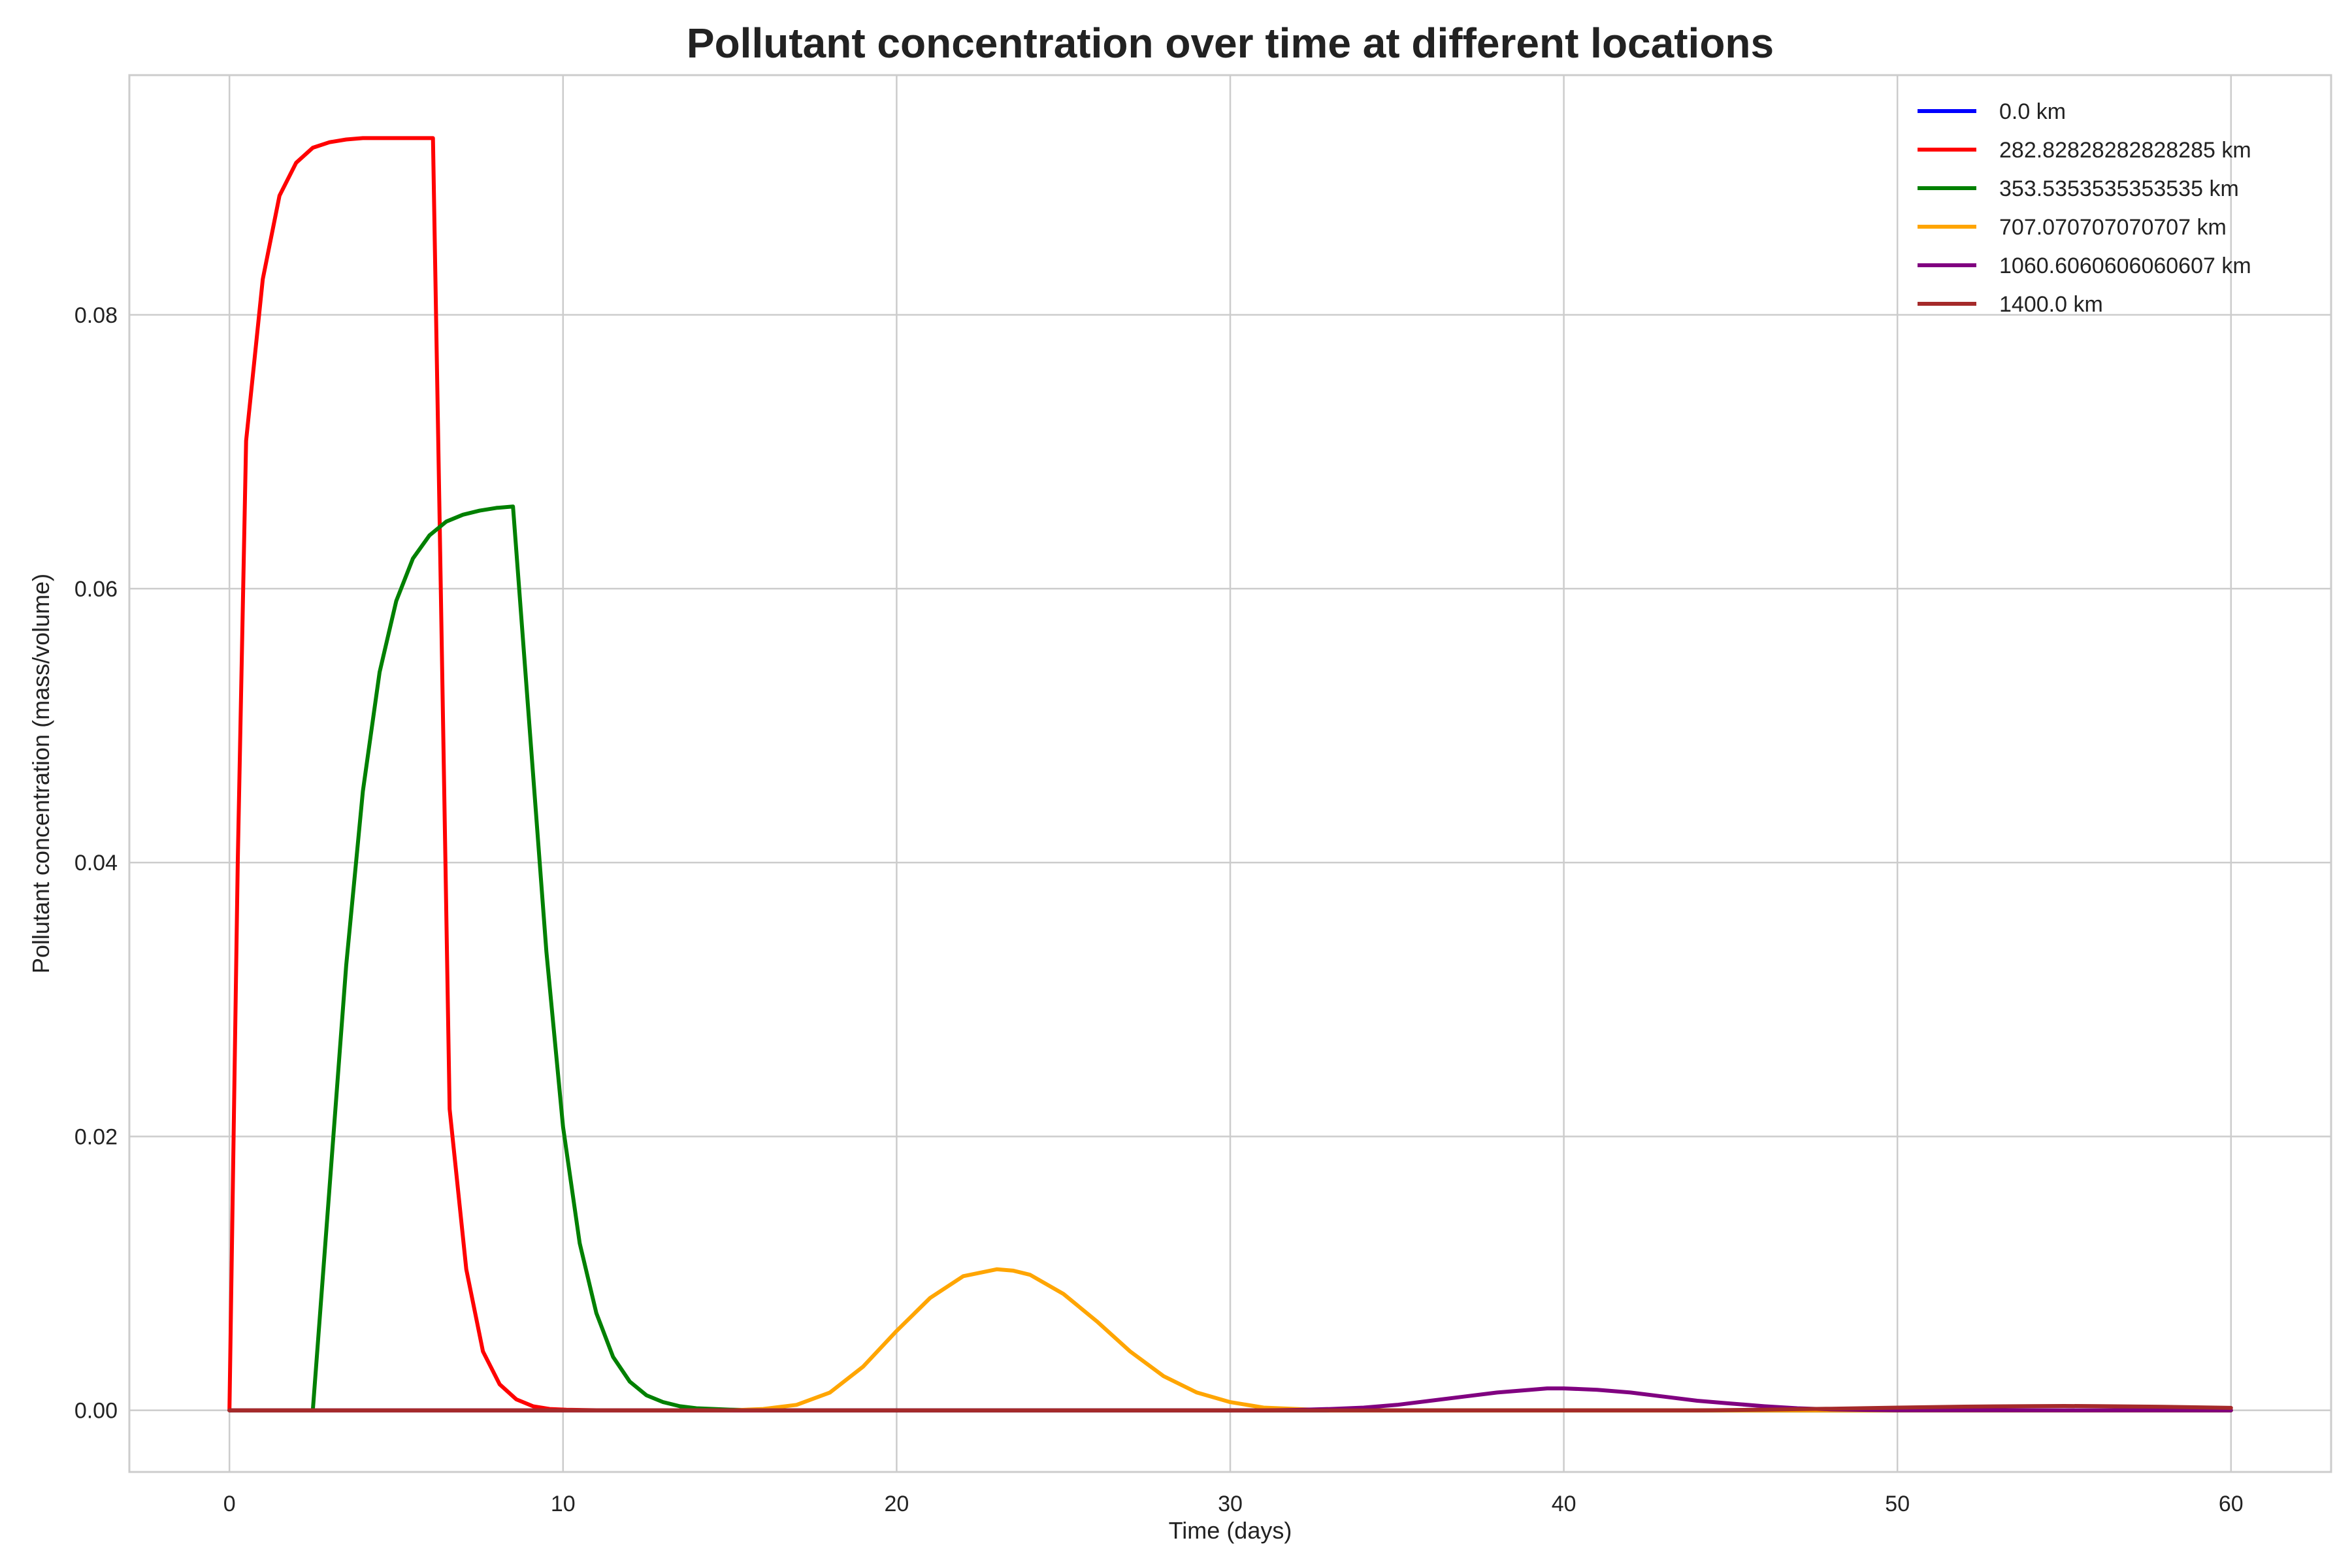 This screenshot has height=1568, width=2352. What do you see at coordinates (96, 1411) in the screenshot?
I see `y-tick-label: 0.00` at bounding box center [96, 1411].